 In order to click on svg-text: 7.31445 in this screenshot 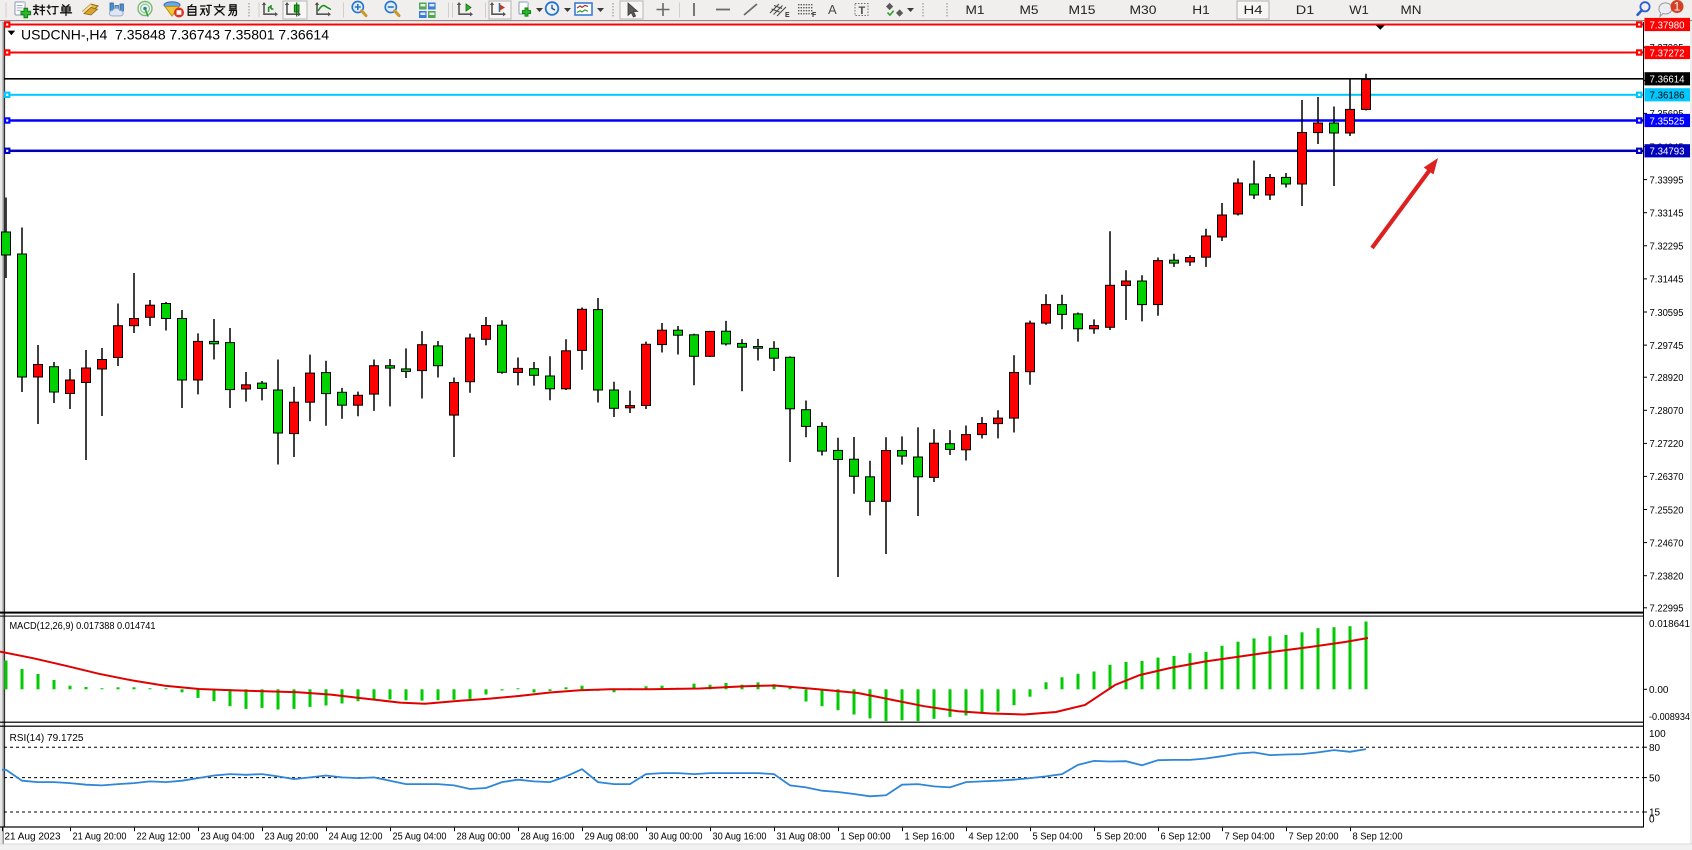, I will do `click(1667, 280)`.